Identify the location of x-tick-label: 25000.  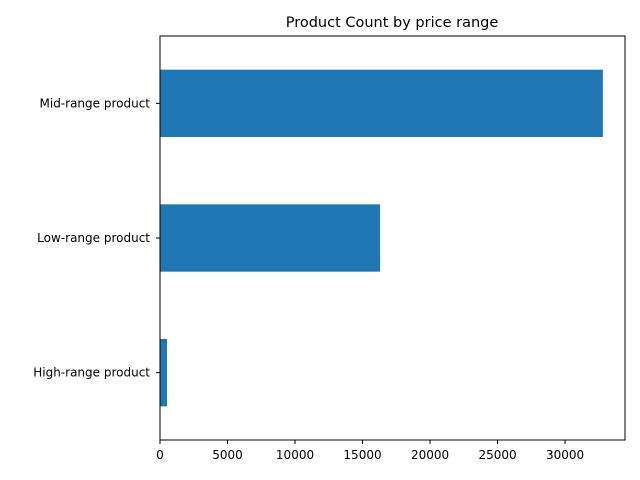
(497, 455).